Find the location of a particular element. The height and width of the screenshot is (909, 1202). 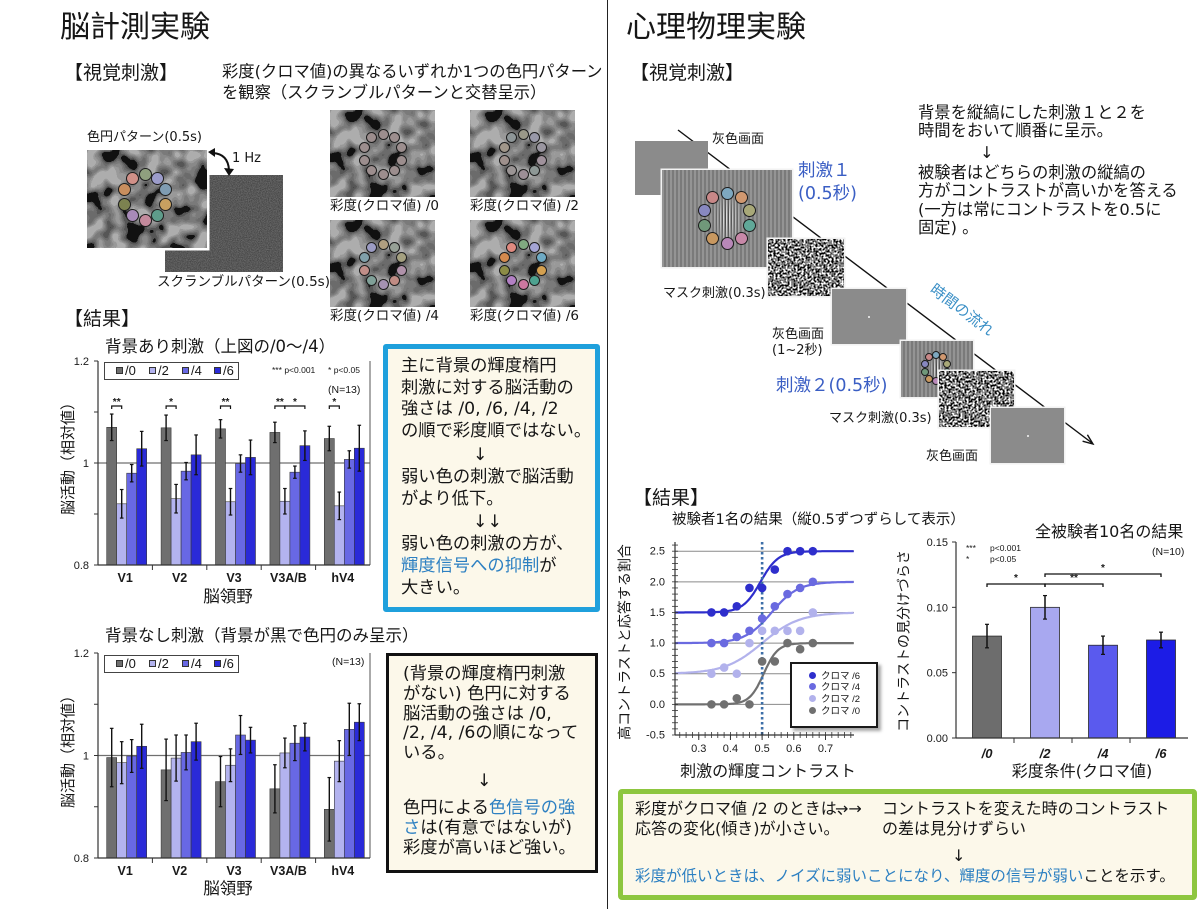

chart-title: 全被験者10名の結果 is located at coordinates (1109, 531).